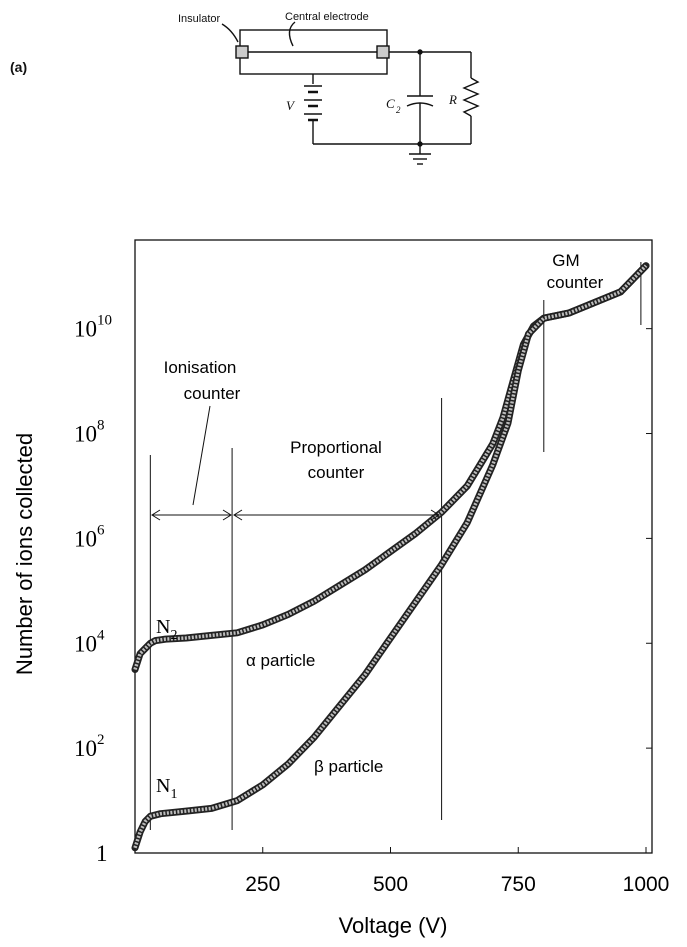 The height and width of the screenshot is (947, 687). What do you see at coordinates (471, 97) in the screenshot?
I see `resistor` at bounding box center [471, 97].